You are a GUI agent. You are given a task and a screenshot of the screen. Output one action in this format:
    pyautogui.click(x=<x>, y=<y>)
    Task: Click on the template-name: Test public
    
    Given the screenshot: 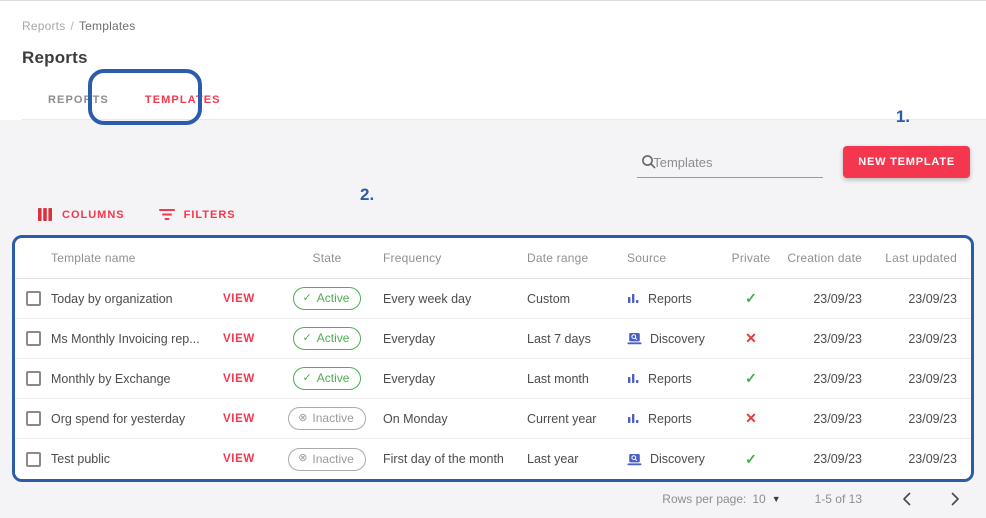 What is the action you would take?
    pyautogui.click(x=81, y=459)
    